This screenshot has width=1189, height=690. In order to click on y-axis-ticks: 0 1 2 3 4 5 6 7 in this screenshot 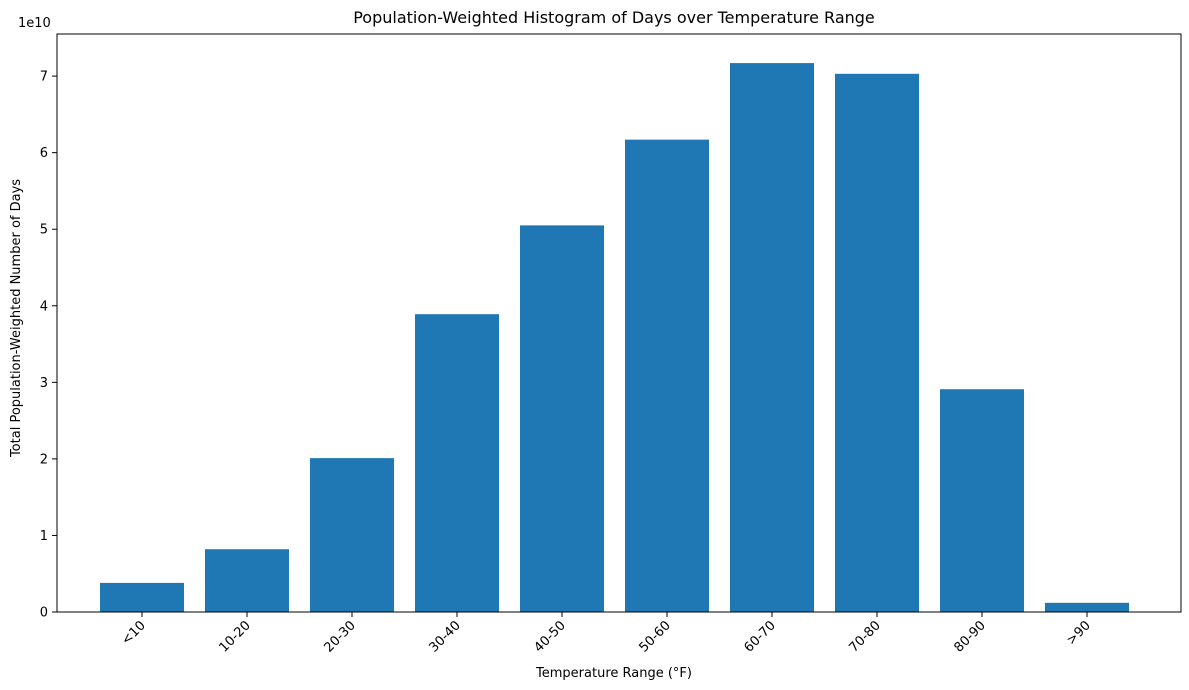, I will do `click(48, 345)`.